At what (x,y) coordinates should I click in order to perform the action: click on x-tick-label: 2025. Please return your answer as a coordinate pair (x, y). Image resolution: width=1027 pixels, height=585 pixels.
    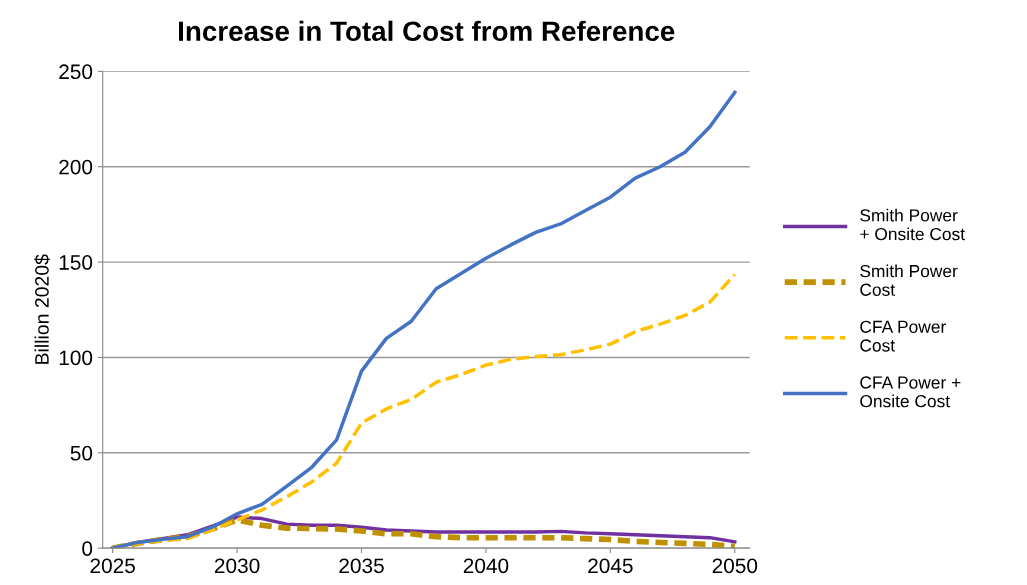
    Looking at the image, I should click on (112, 566).